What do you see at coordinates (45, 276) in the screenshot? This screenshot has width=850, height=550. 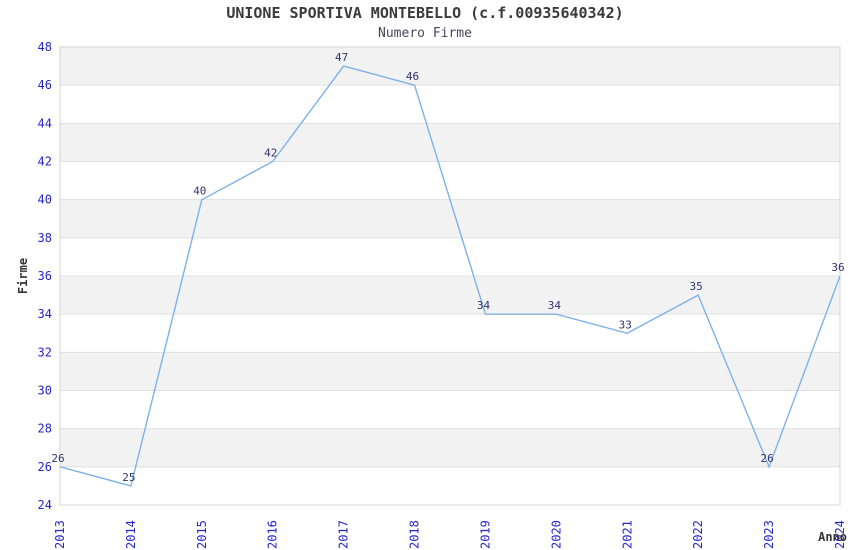 I see `y-tick-label: 36` at bounding box center [45, 276].